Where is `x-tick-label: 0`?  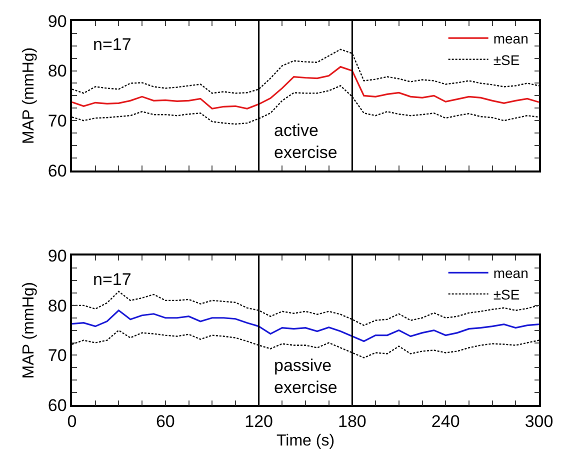
x-tick-label: 0 is located at coordinates (72, 422).